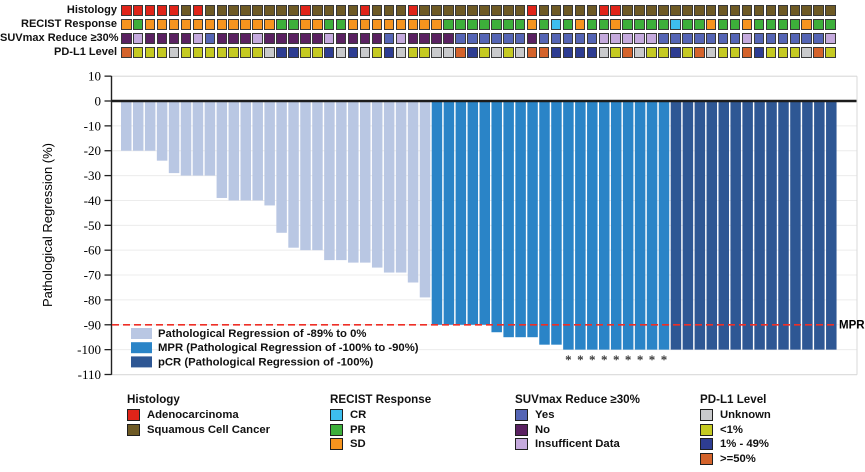  I want to click on legend-swatch-light, so click(141, 333).